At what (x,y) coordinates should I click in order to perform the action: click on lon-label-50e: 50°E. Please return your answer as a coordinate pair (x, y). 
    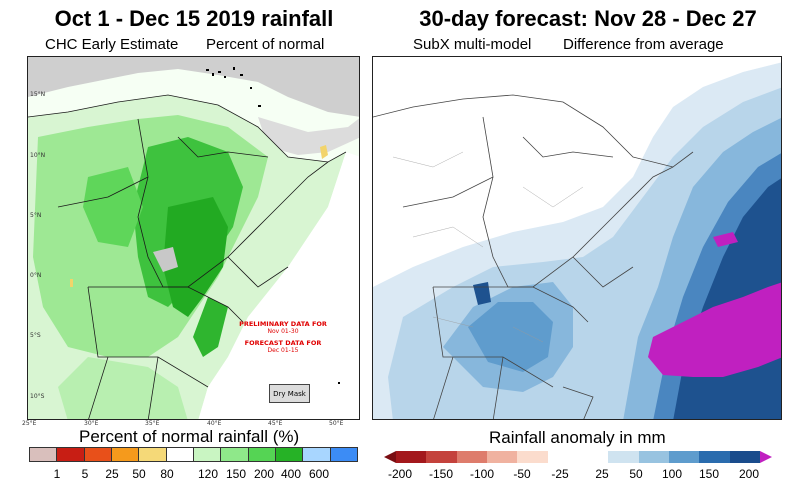
    Looking at the image, I should click on (336, 423).